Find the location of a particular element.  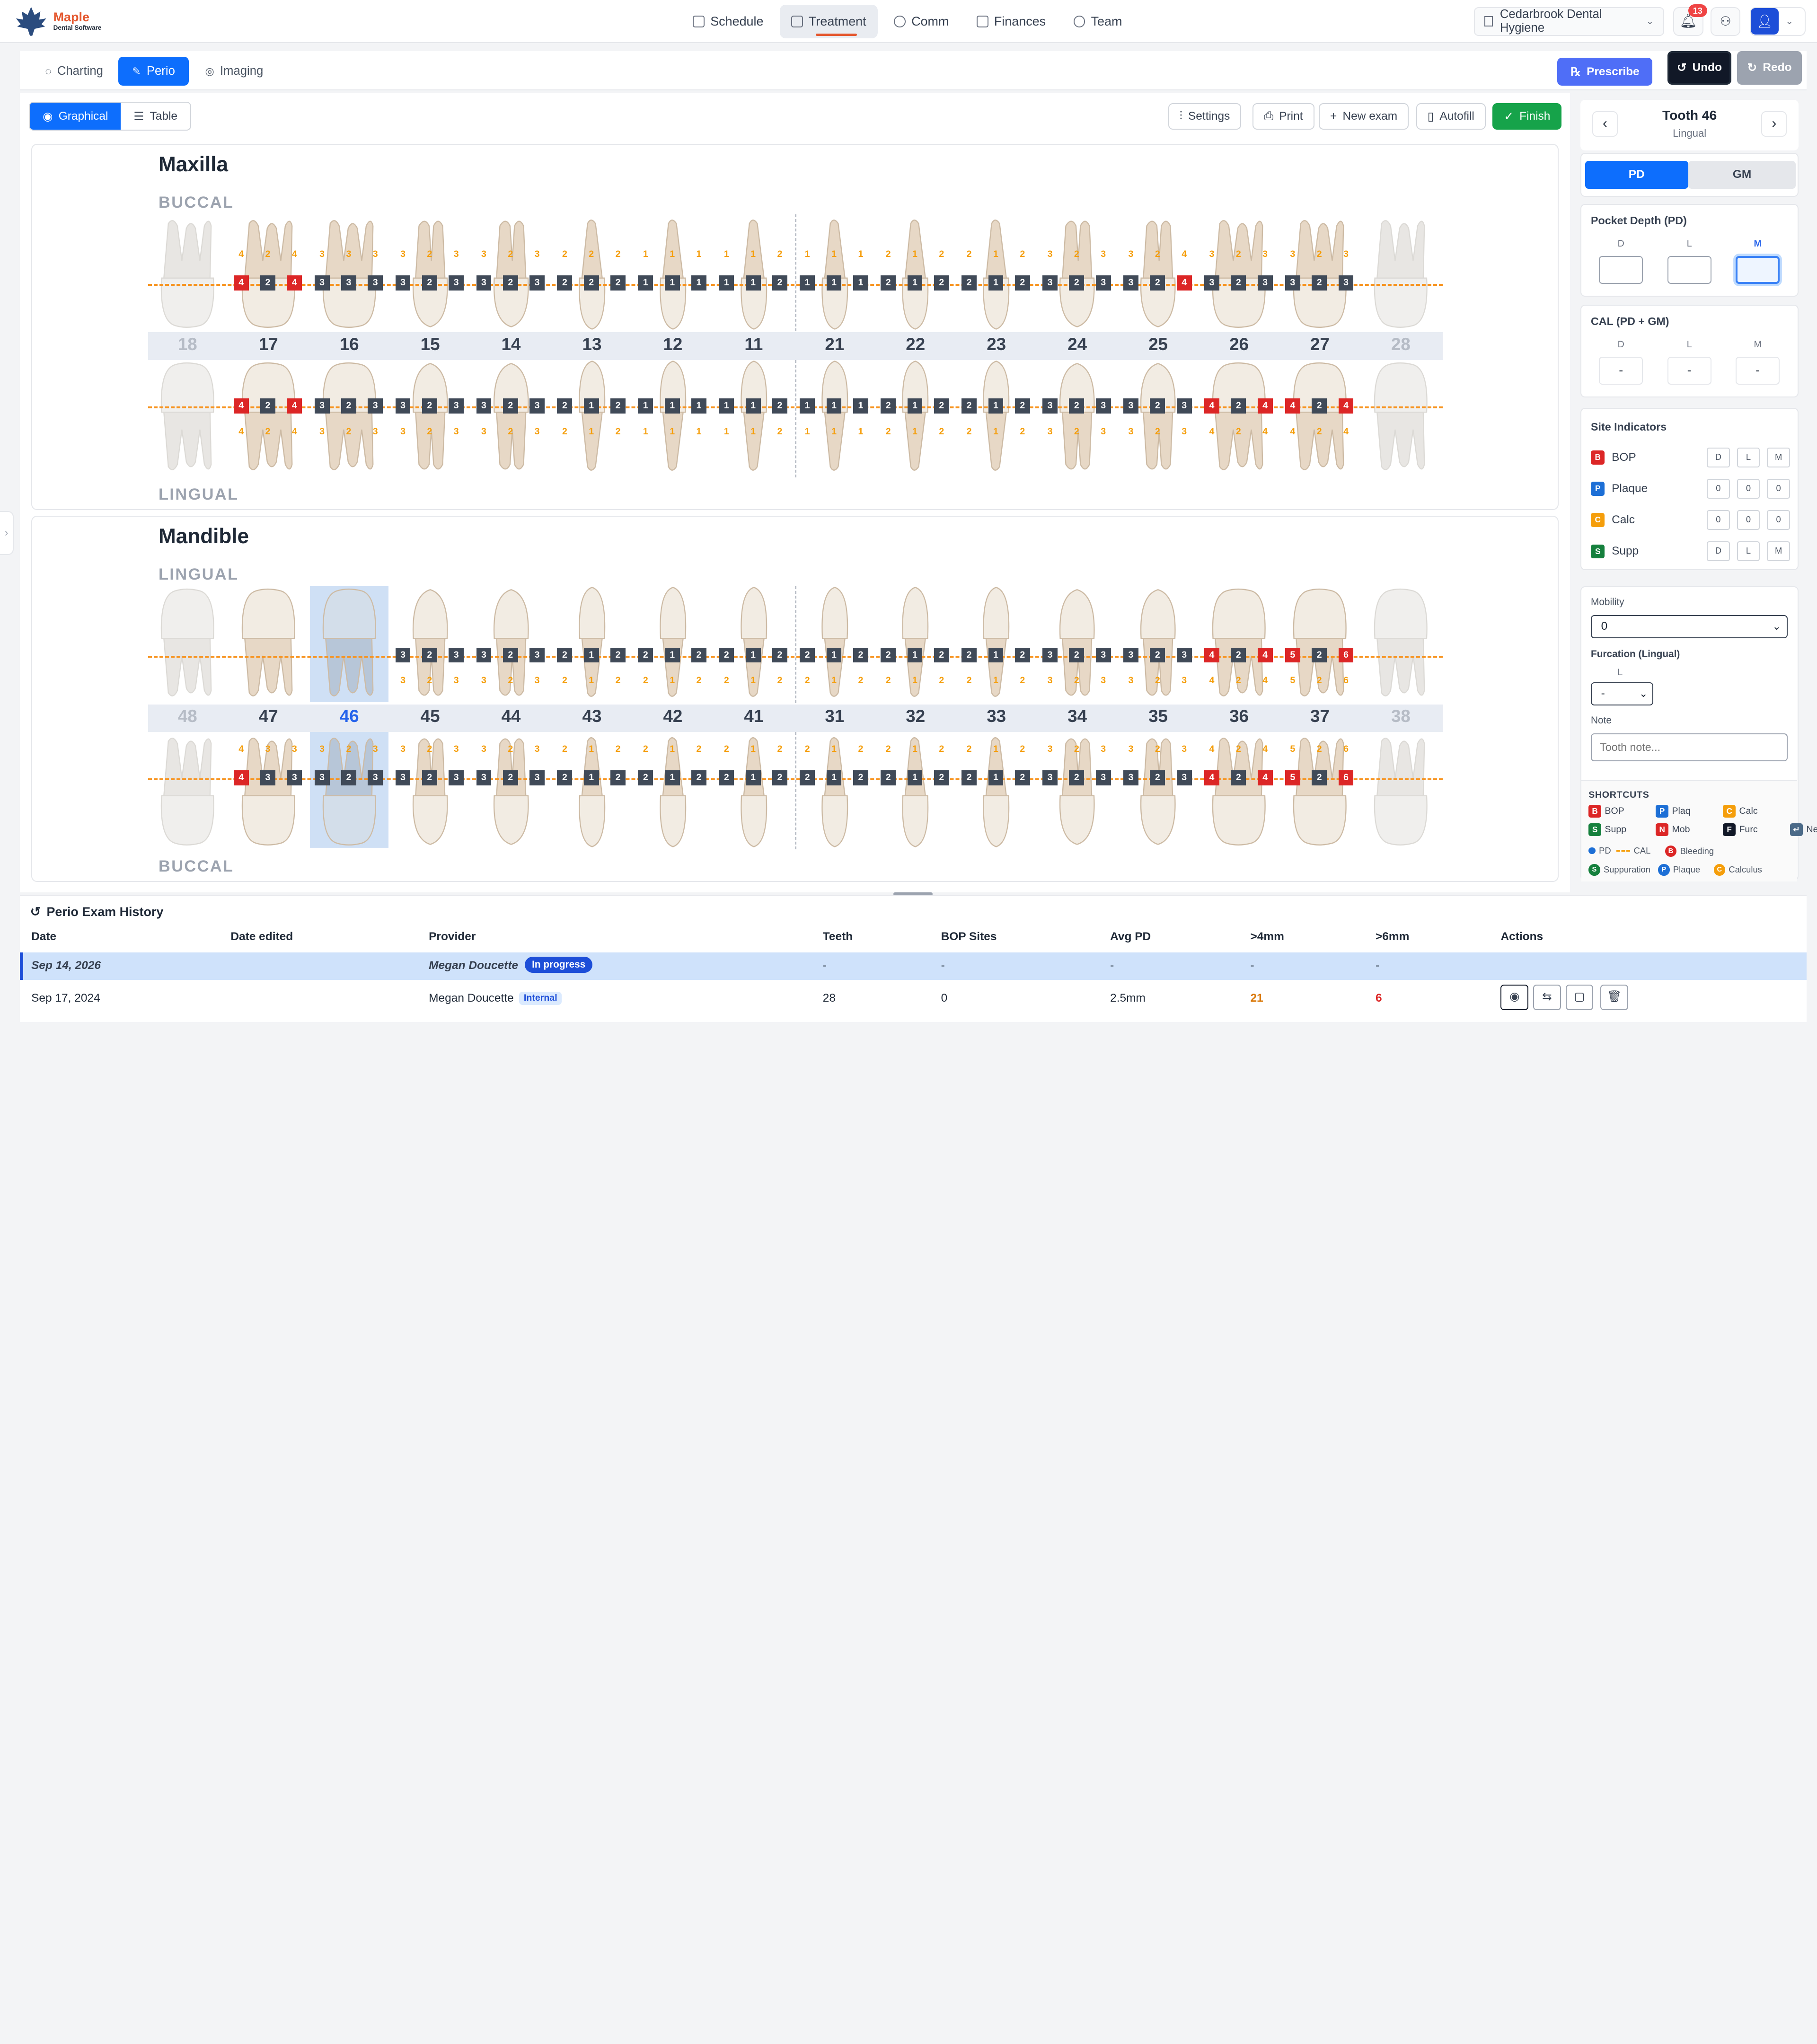

next-tooth-button: › is located at coordinates (1774, 124).